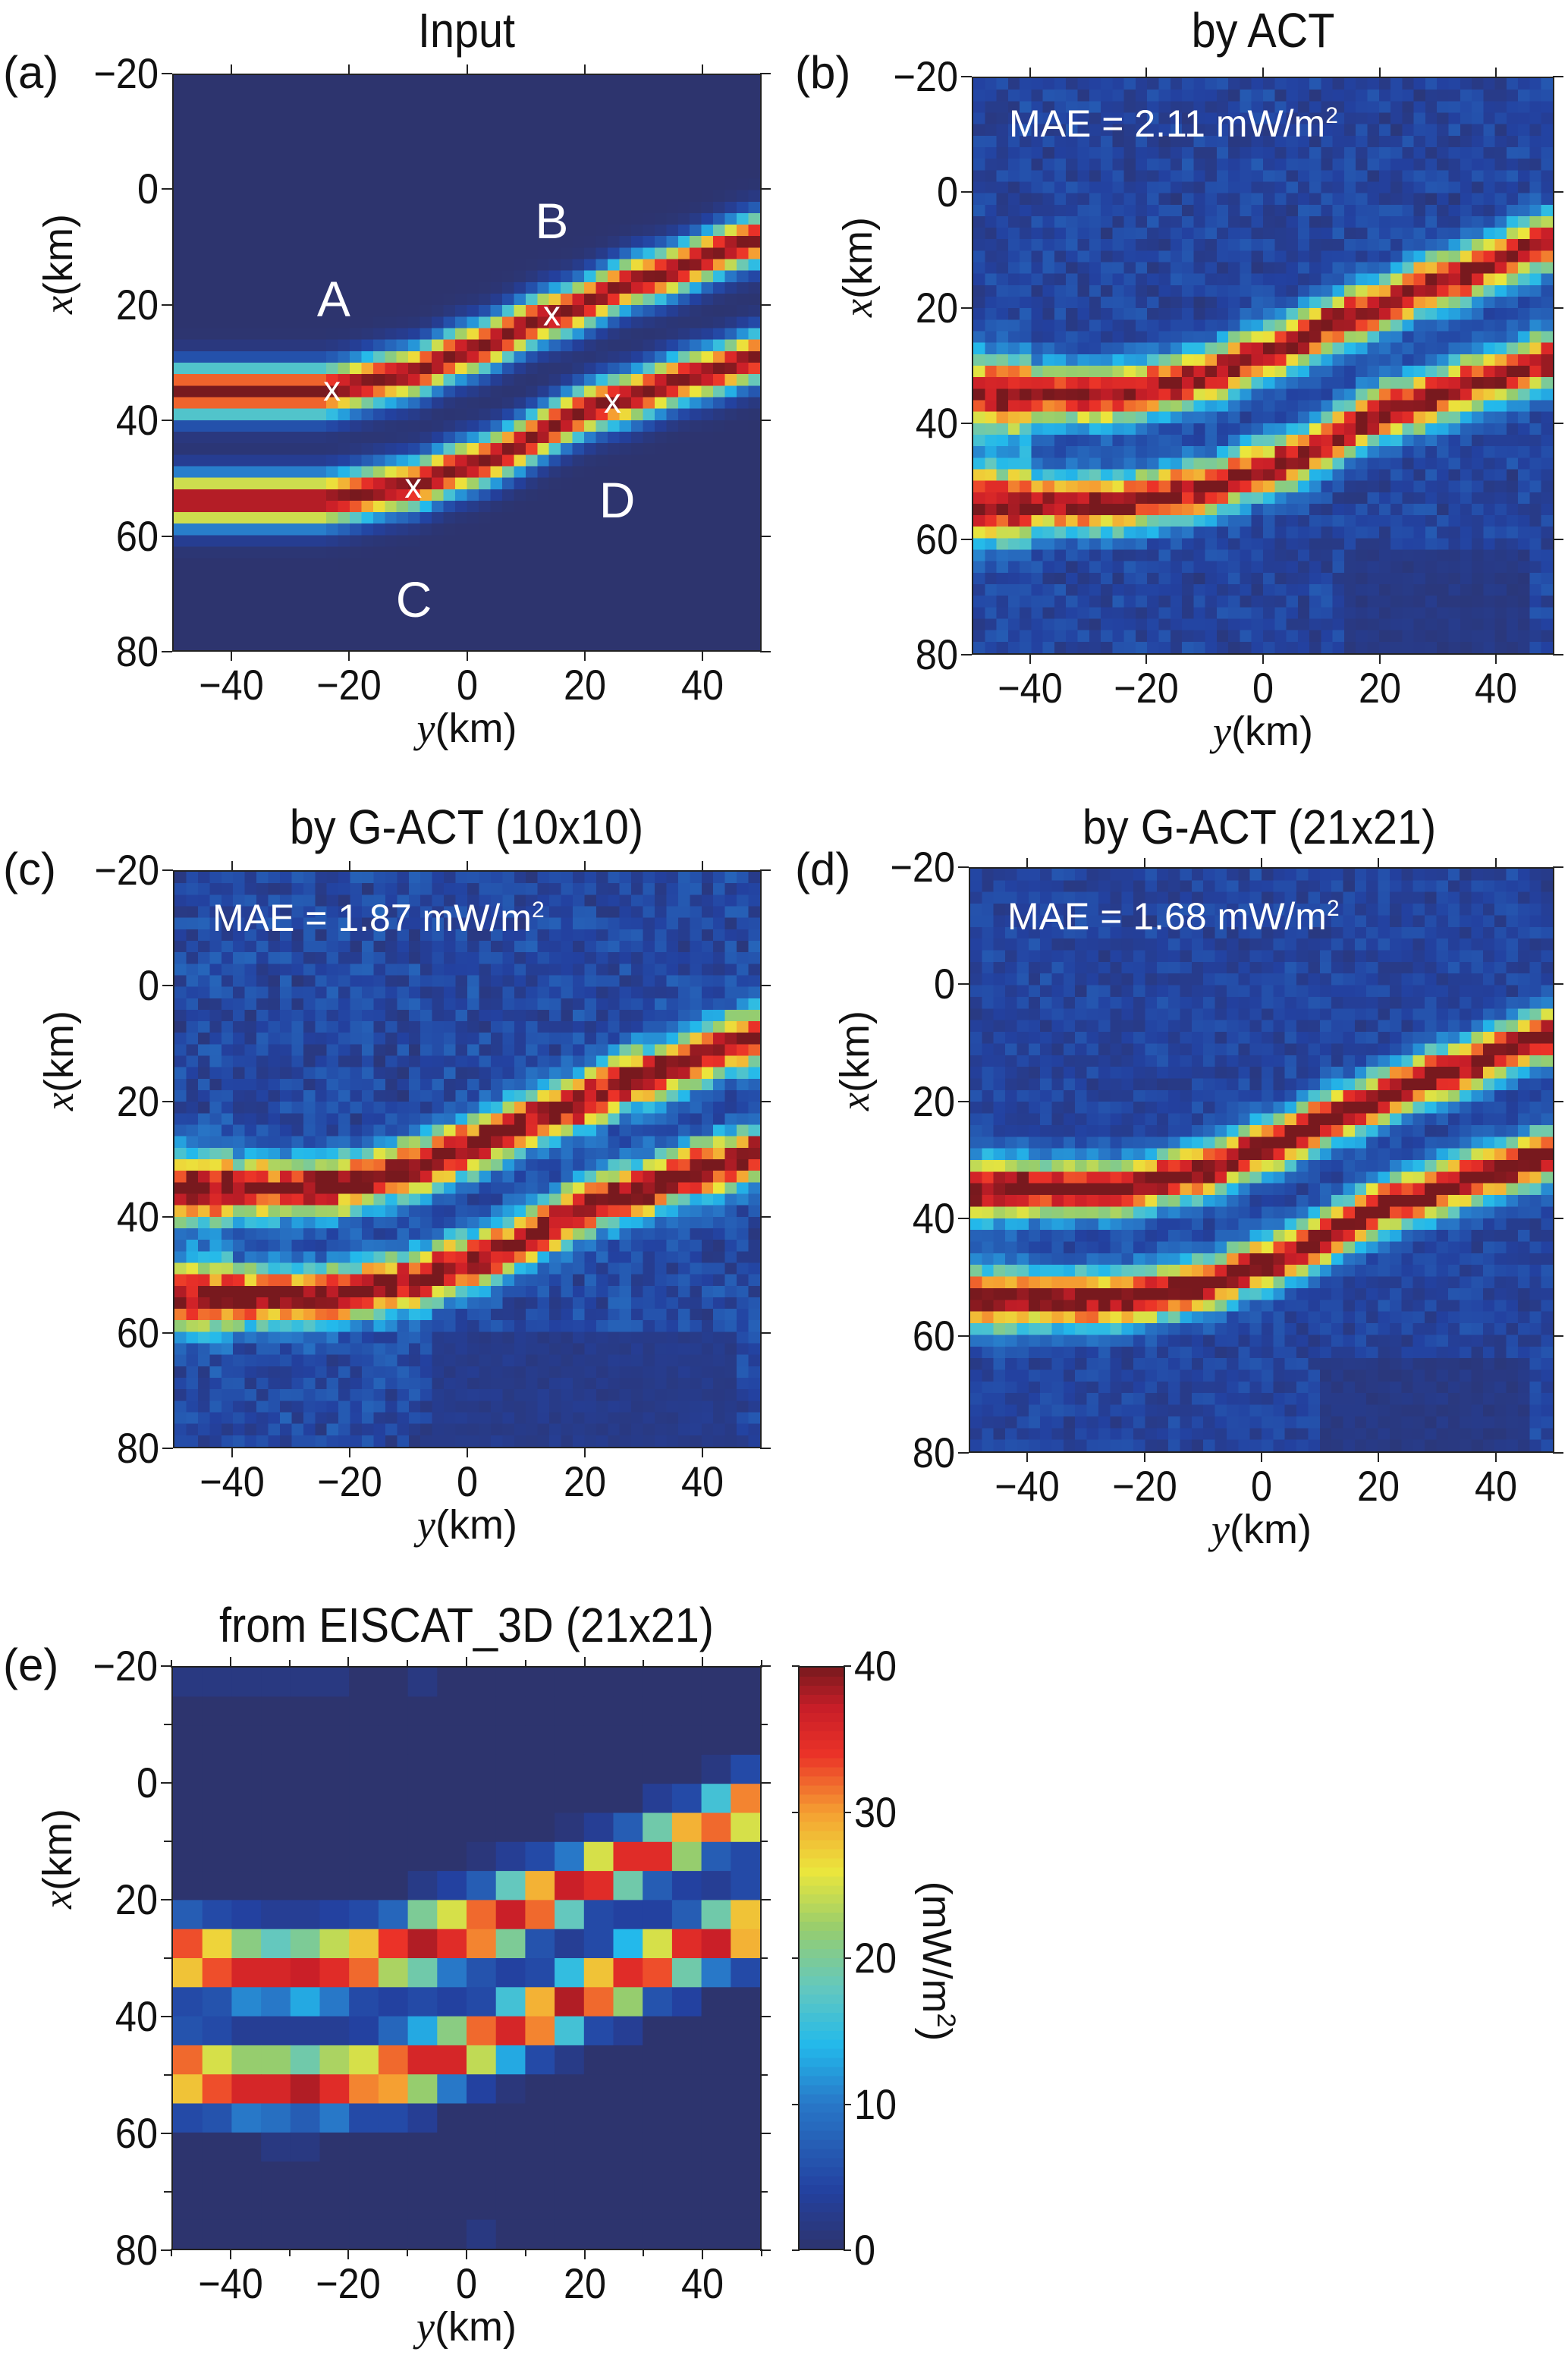  What do you see at coordinates (1261, 1160) in the screenshot?
I see `panel-d-heatmap` at bounding box center [1261, 1160].